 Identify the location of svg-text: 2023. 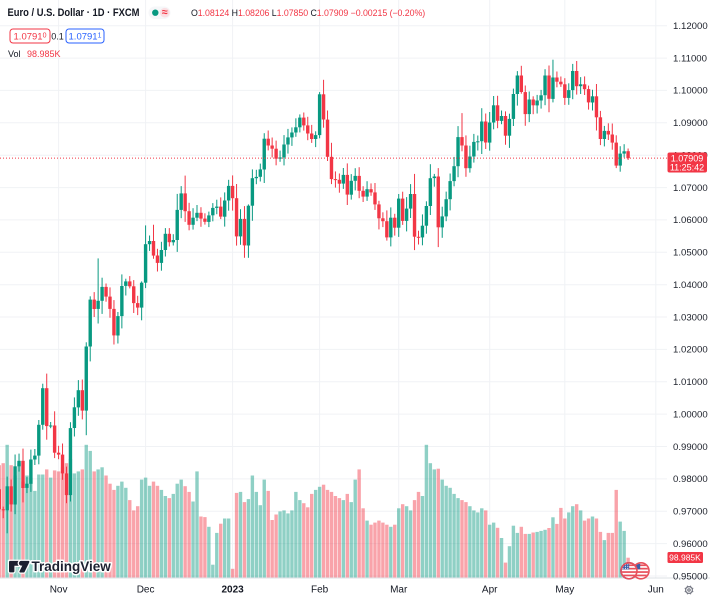
(232, 590).